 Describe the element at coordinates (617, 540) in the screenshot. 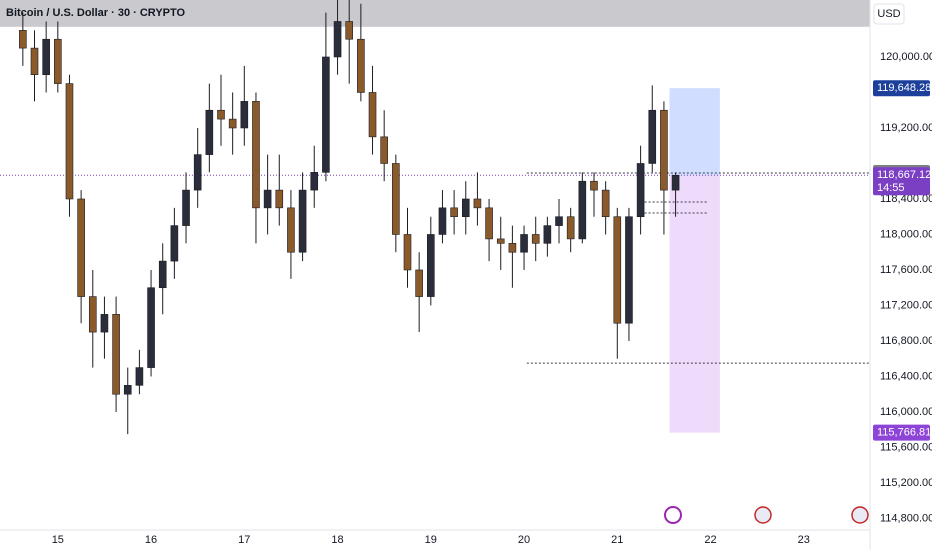

I see `x-tick-label: 21` at that location.